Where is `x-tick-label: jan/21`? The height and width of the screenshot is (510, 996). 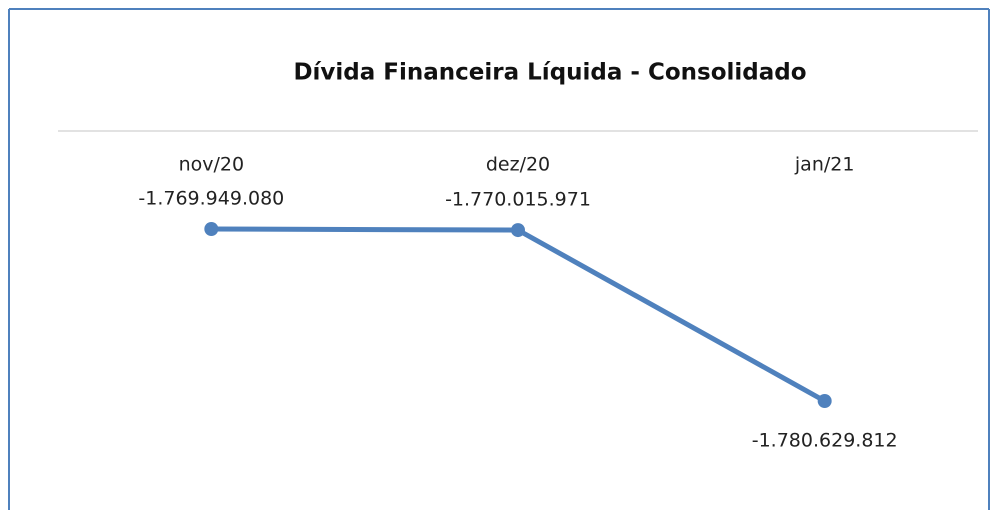 x-tick-label: jan/21 is located at coordinates (824, 165).